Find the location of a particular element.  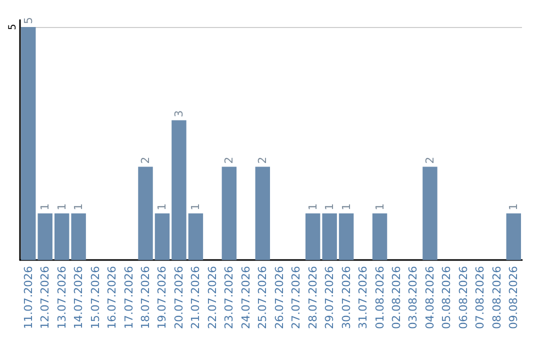

x-tick-label: 21.07.2026 is located at coordinates (195, 298).